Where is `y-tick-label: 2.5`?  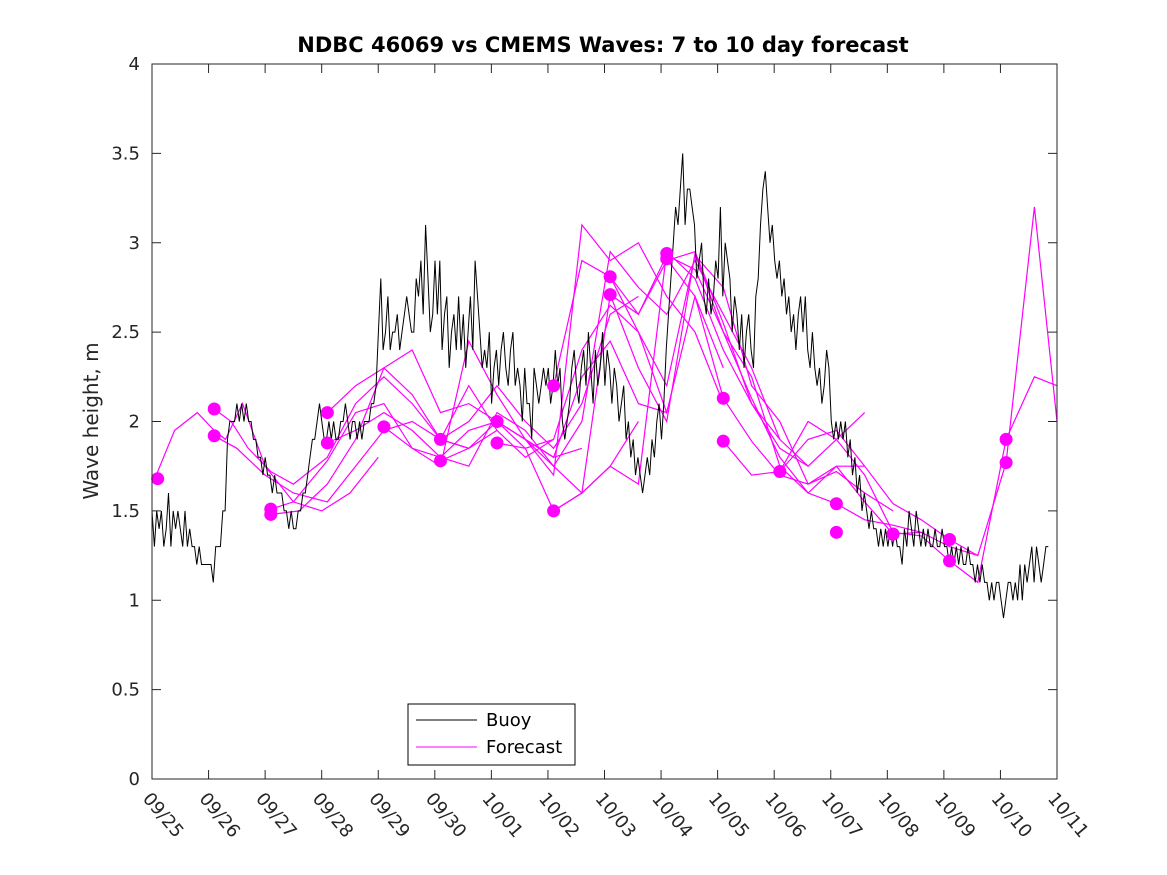
y-tick-label: 2.5 is located at coordinates (125, 332).